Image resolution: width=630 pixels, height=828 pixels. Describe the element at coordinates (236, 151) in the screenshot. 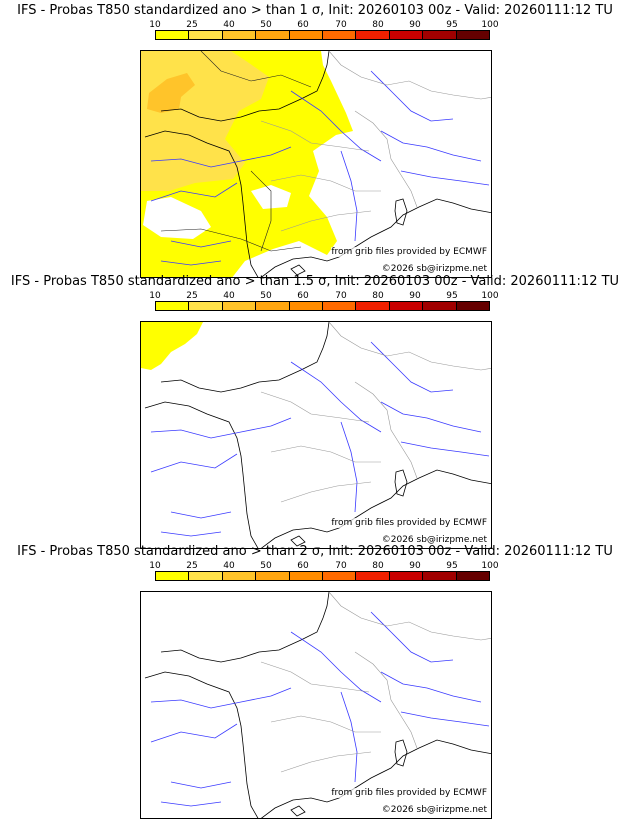

I see `contour-lines` at that location.